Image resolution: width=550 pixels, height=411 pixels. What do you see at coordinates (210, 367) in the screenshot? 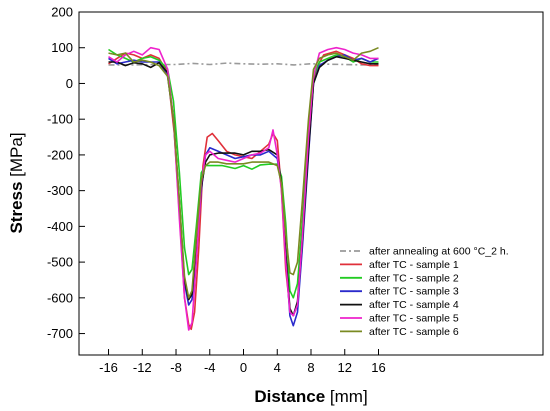
I see `x-tick-label: -4` at bounding box center [210, 367].